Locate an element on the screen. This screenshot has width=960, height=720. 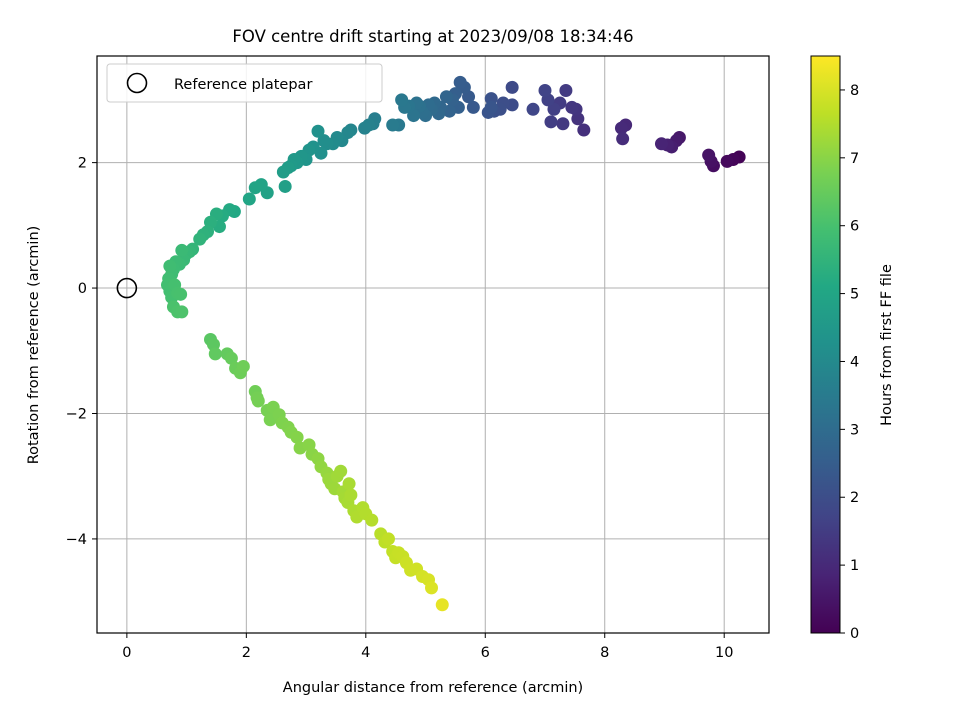
y-tick-label: −4 is located at coordinates (76, 540).